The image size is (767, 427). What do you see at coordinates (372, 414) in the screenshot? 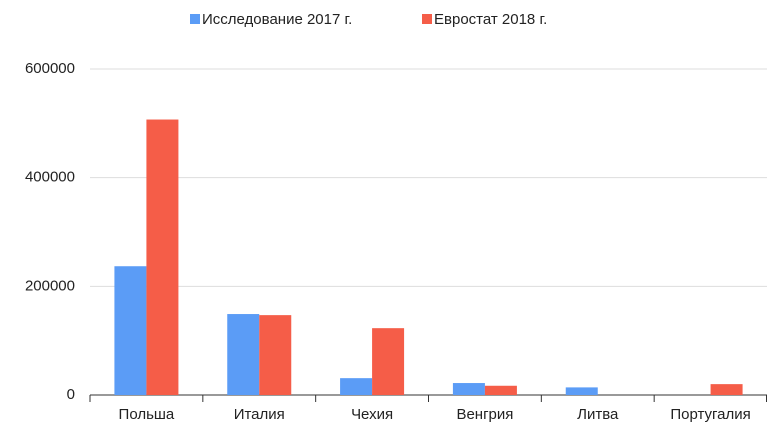
I see `x-tick-label: Чехия` at bounding box center [372, 414].